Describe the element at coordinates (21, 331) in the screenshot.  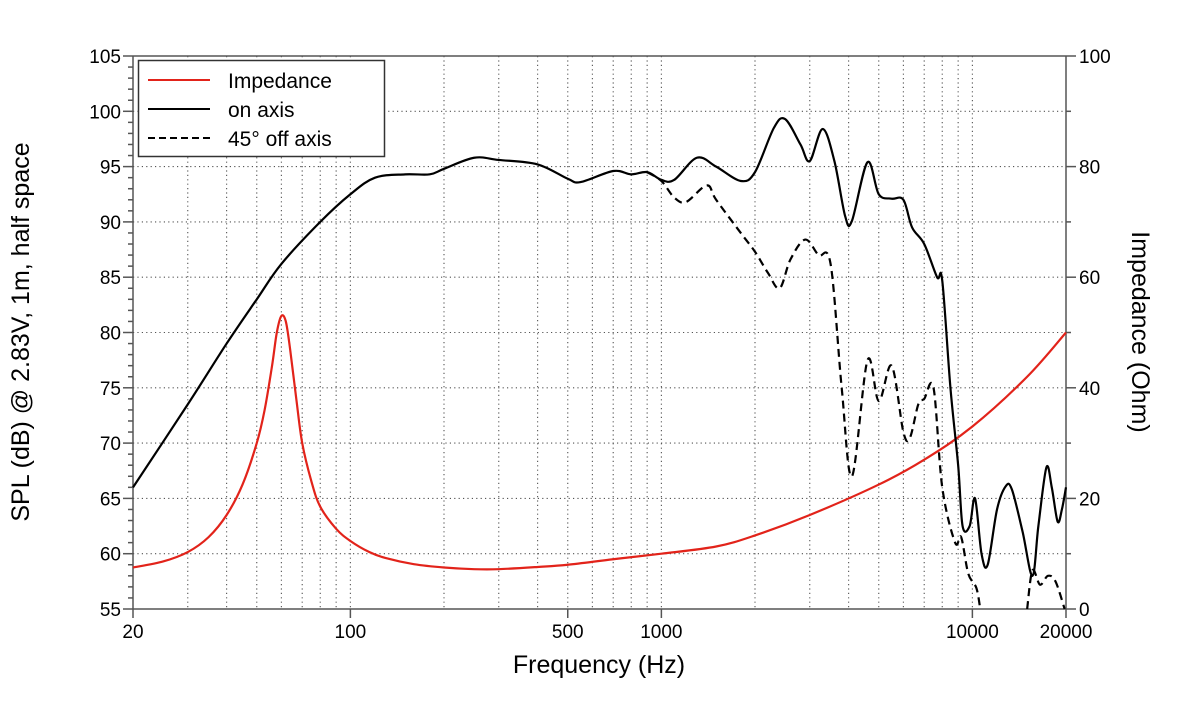
I see `y-axis-title: SPL (dB) @ 2.83V, 1m, half space` at that location.